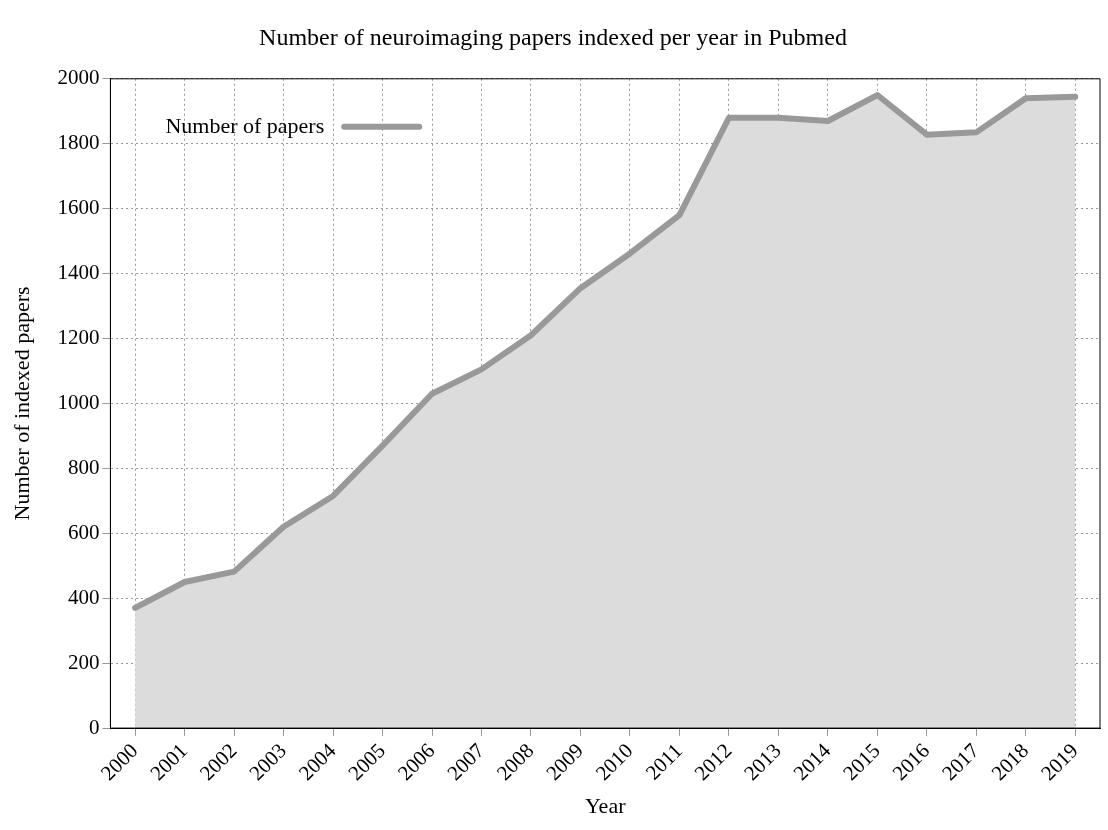 This screenshot has width=1108, height=830. Describe the element at coordinates (78, 77) in the screenshot. I see `y-tick-label: 2000` at that location.